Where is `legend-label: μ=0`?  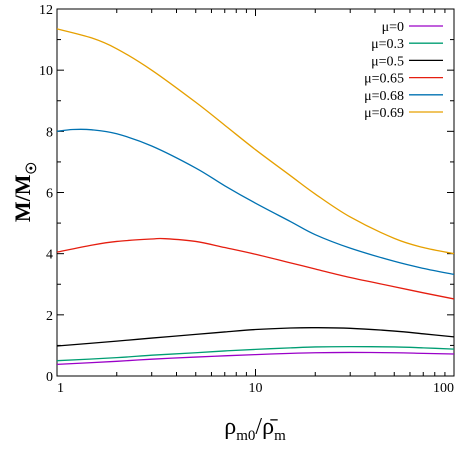 legend-label: μ=0 is located at coordinates (393, 27).